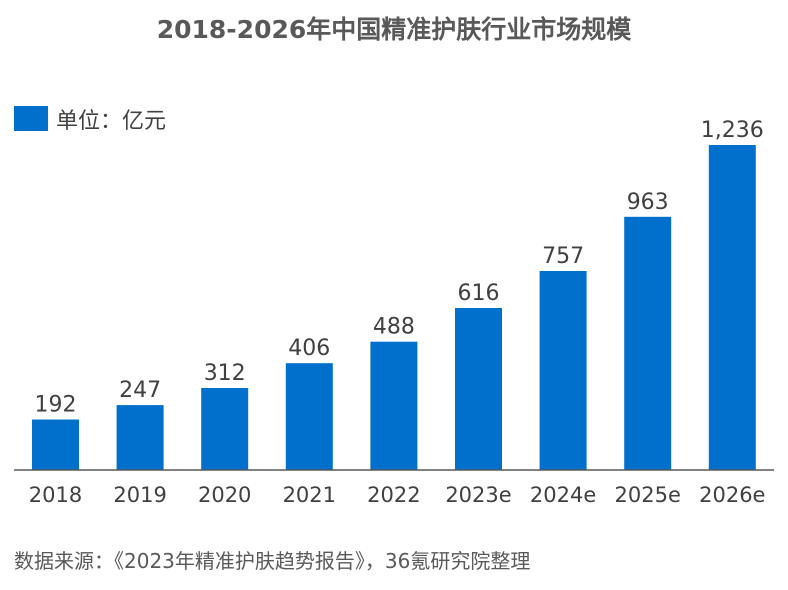  What do you see at coordinates (55, 444) in the screenshot?
I see `bar-2018` at bounding box center [55, 444].